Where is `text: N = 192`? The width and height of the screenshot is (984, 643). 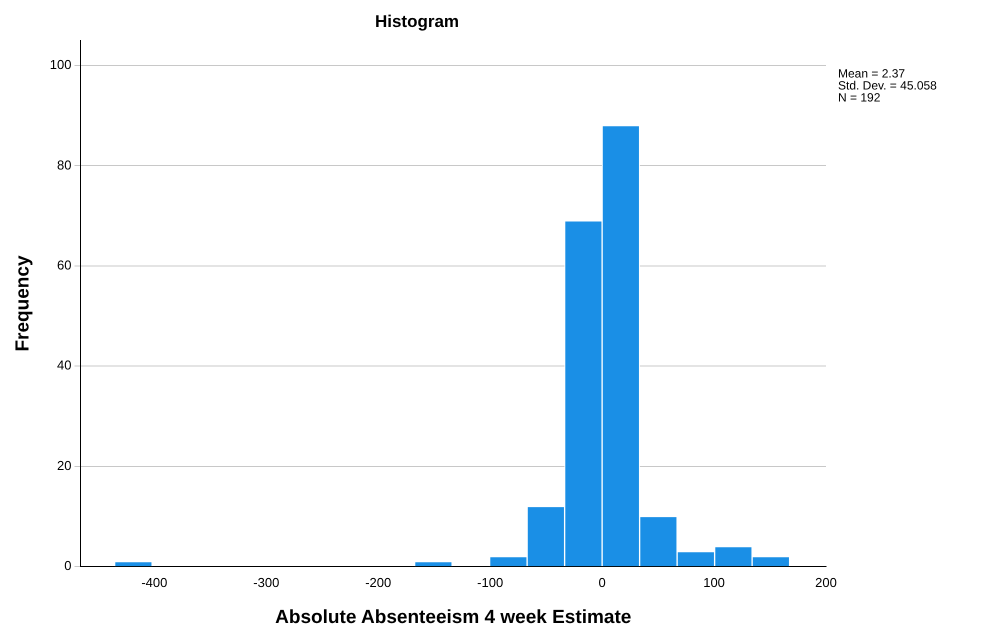
text: N = 192 is located at coordinates (859, 97).